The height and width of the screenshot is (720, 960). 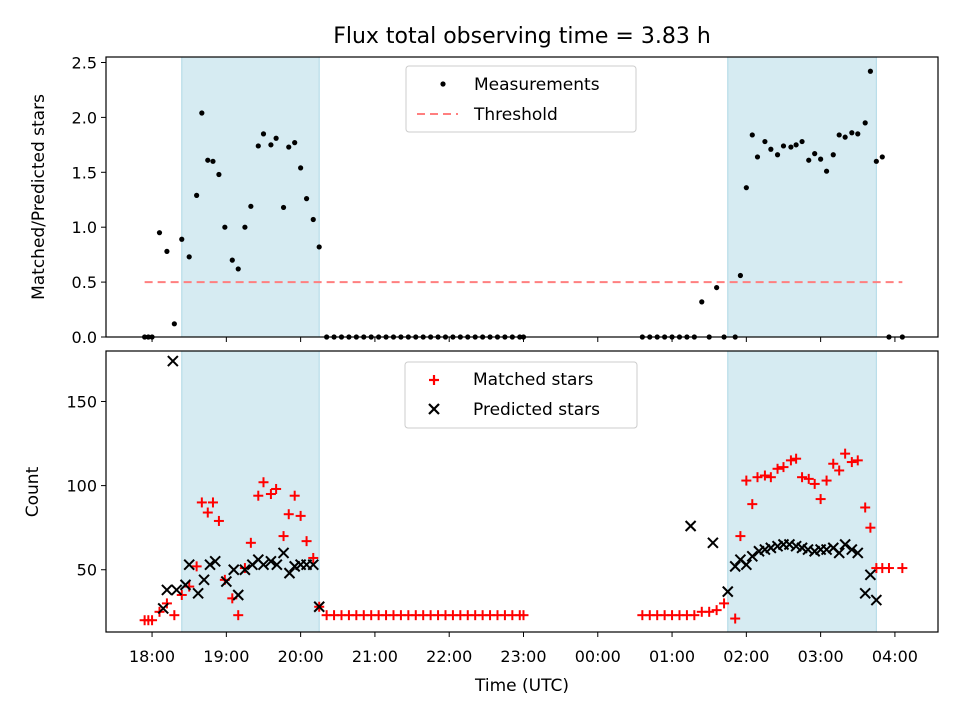 I want to click on bottom-y-tick-label: 50, so click(x=87, y=570).